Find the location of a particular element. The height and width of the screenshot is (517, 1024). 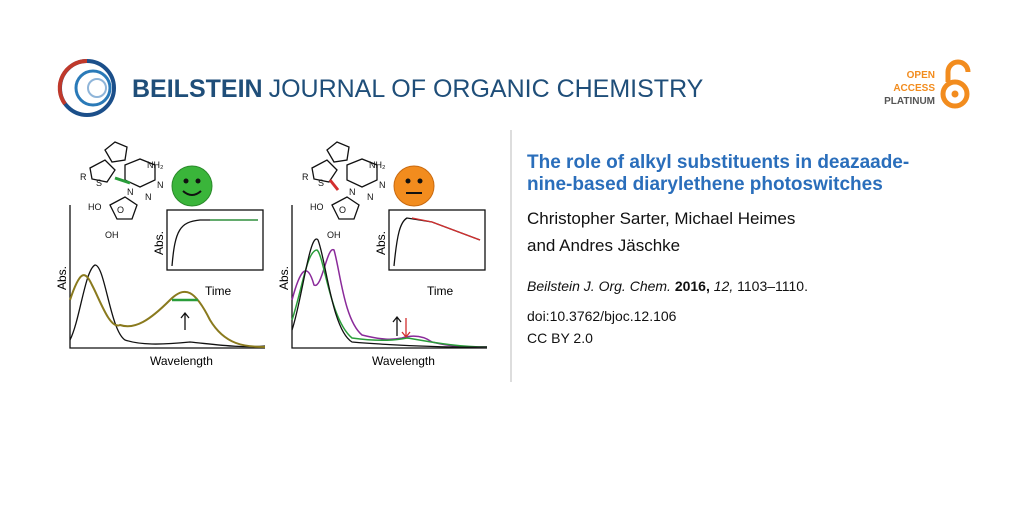

doi: doi:10.3762/bjoc.12.106 is located at coordinates (602, 316).